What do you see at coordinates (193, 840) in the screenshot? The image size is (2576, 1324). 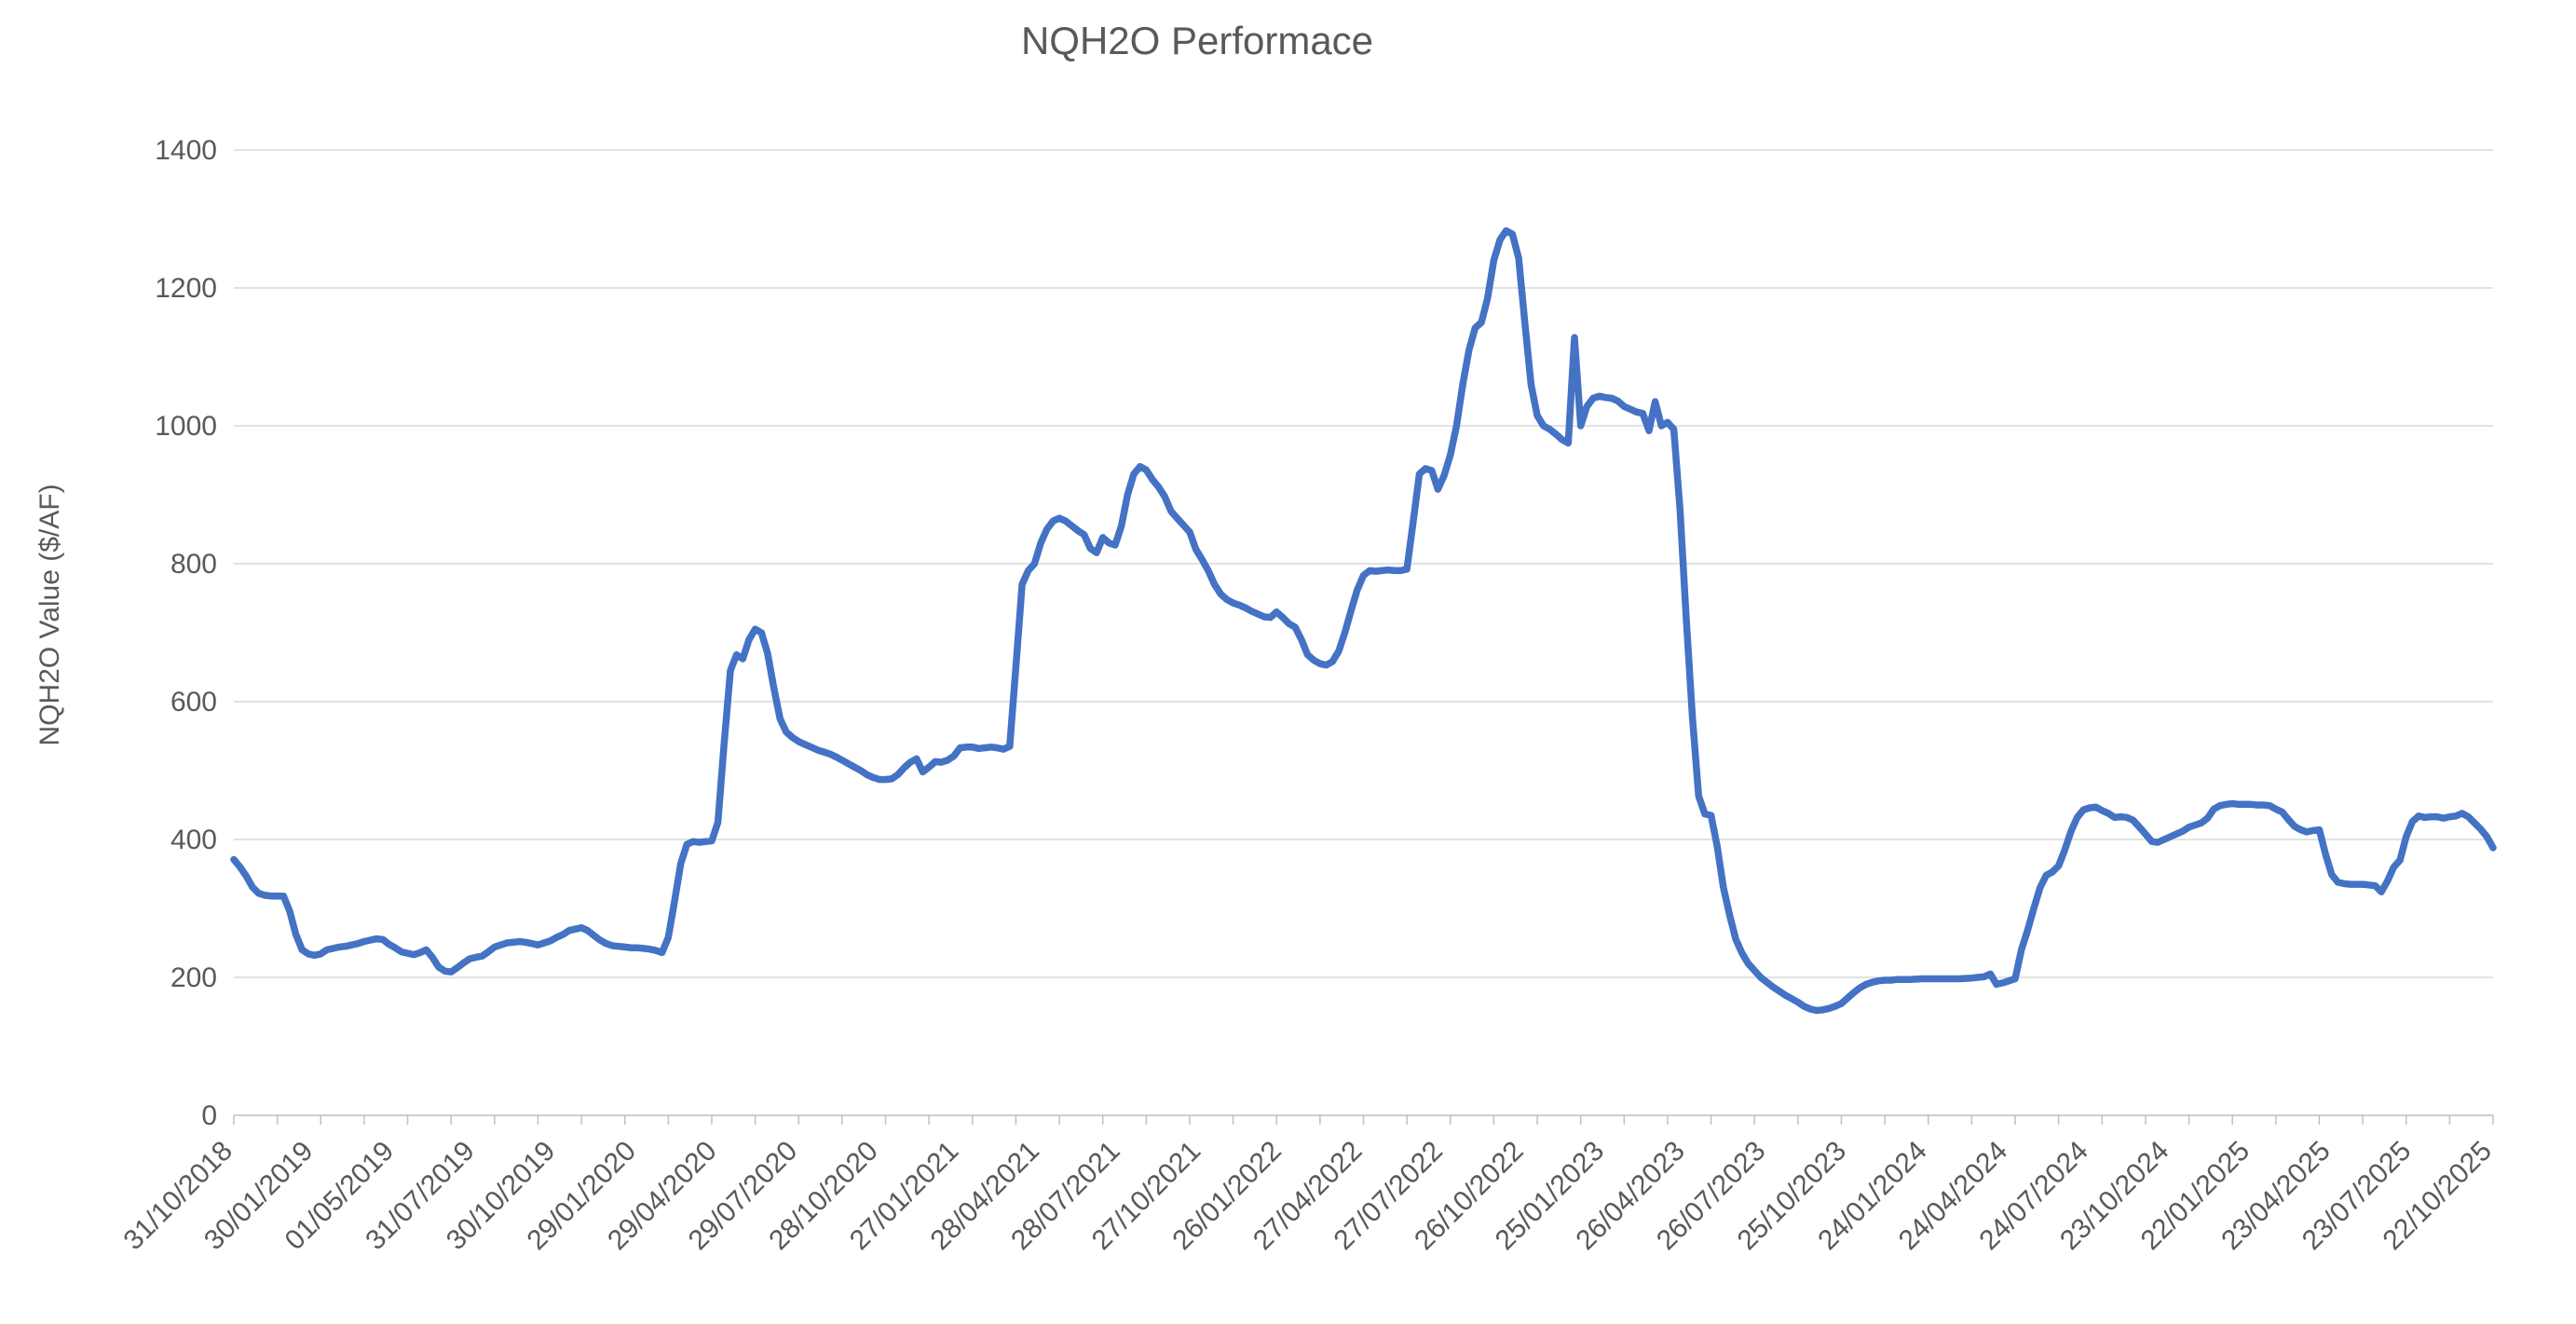 I see `y-tick-label: 400` at bounding box center [193, 840].